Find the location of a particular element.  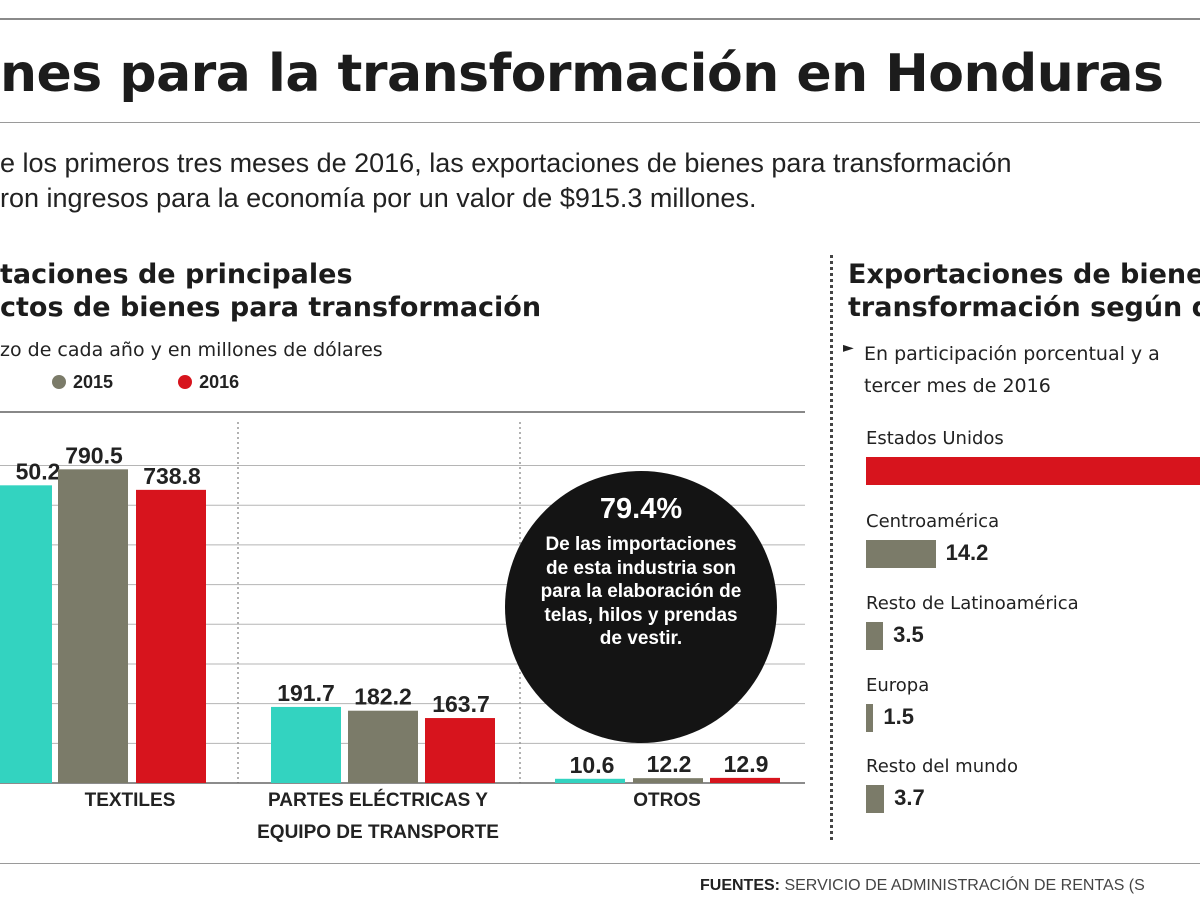

title-rule is located at coordinates (600, 122).